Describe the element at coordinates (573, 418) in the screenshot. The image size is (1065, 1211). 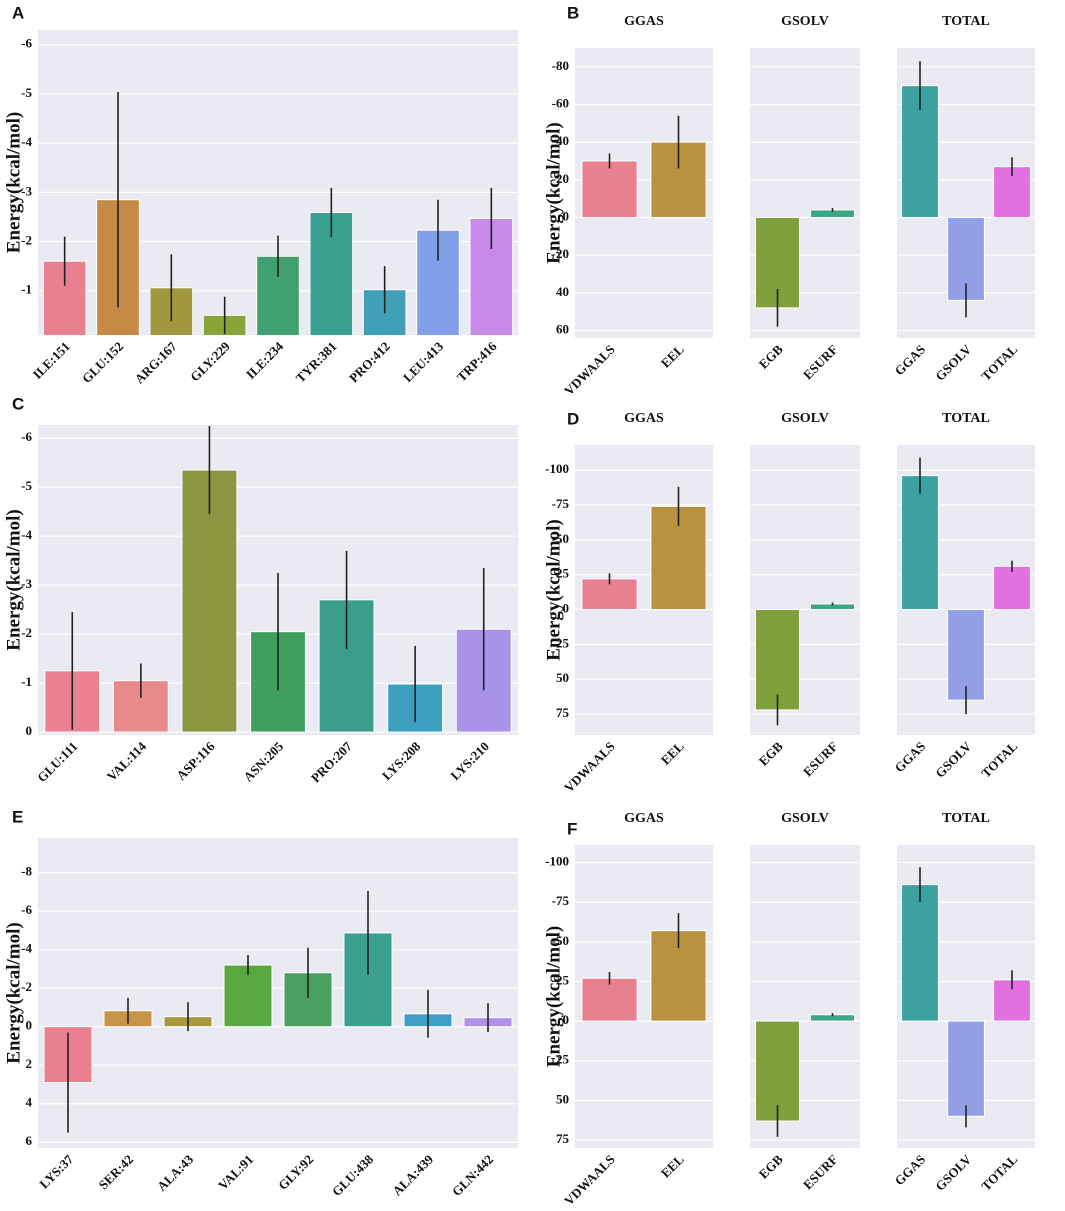
I see `panel-letter: D` at that location.